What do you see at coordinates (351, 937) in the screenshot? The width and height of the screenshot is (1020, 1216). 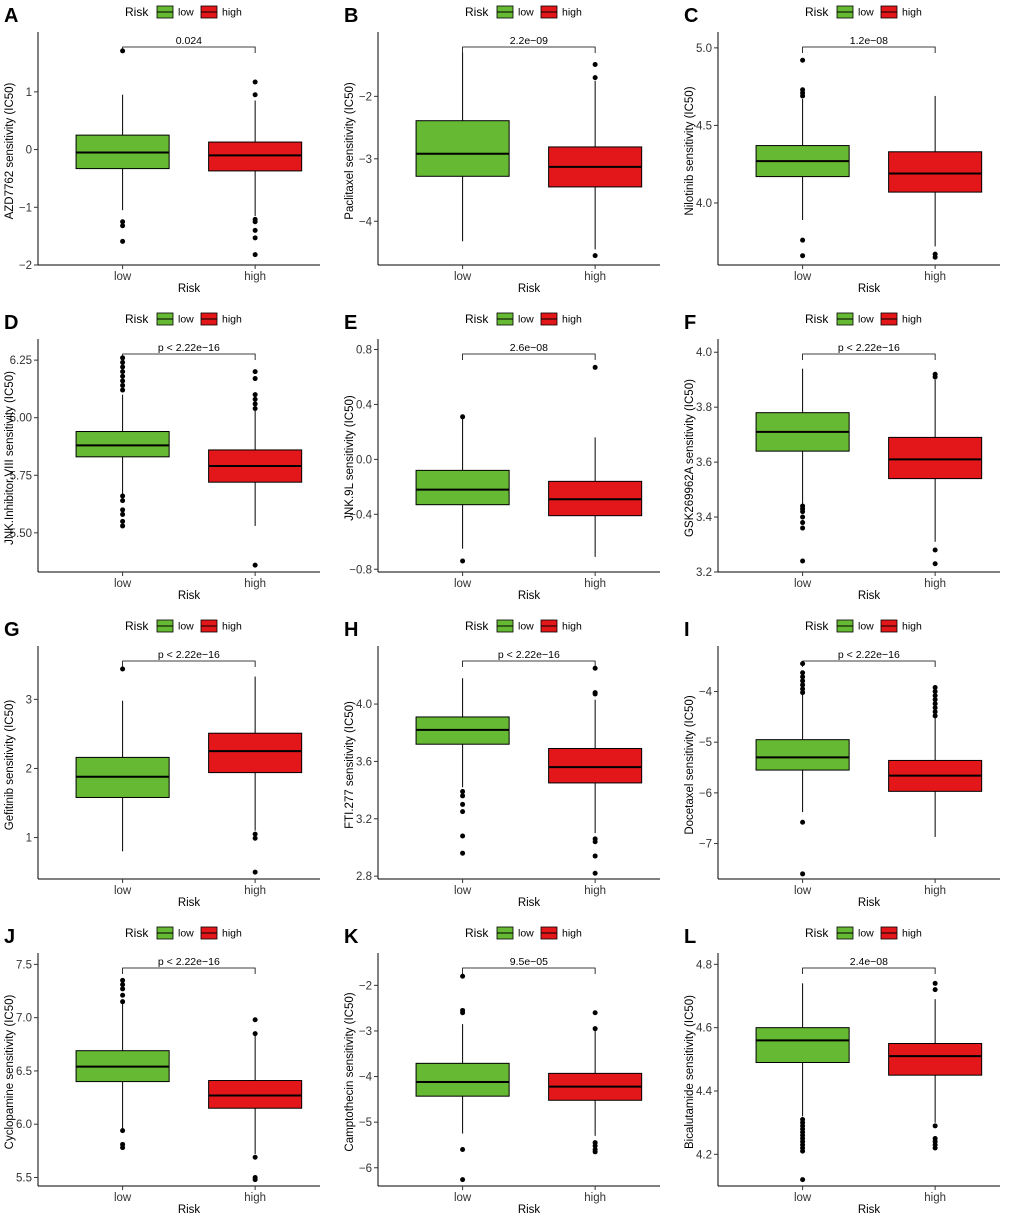 I see `panel-letter: K` at bounding box center [351, 937].